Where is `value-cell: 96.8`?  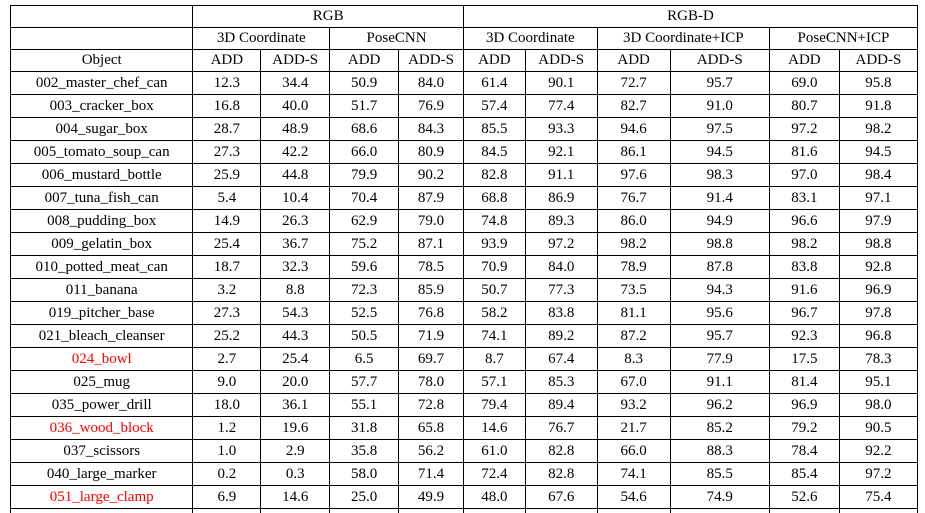
value-cell: 96.8 is located at coordinates (878, 336).